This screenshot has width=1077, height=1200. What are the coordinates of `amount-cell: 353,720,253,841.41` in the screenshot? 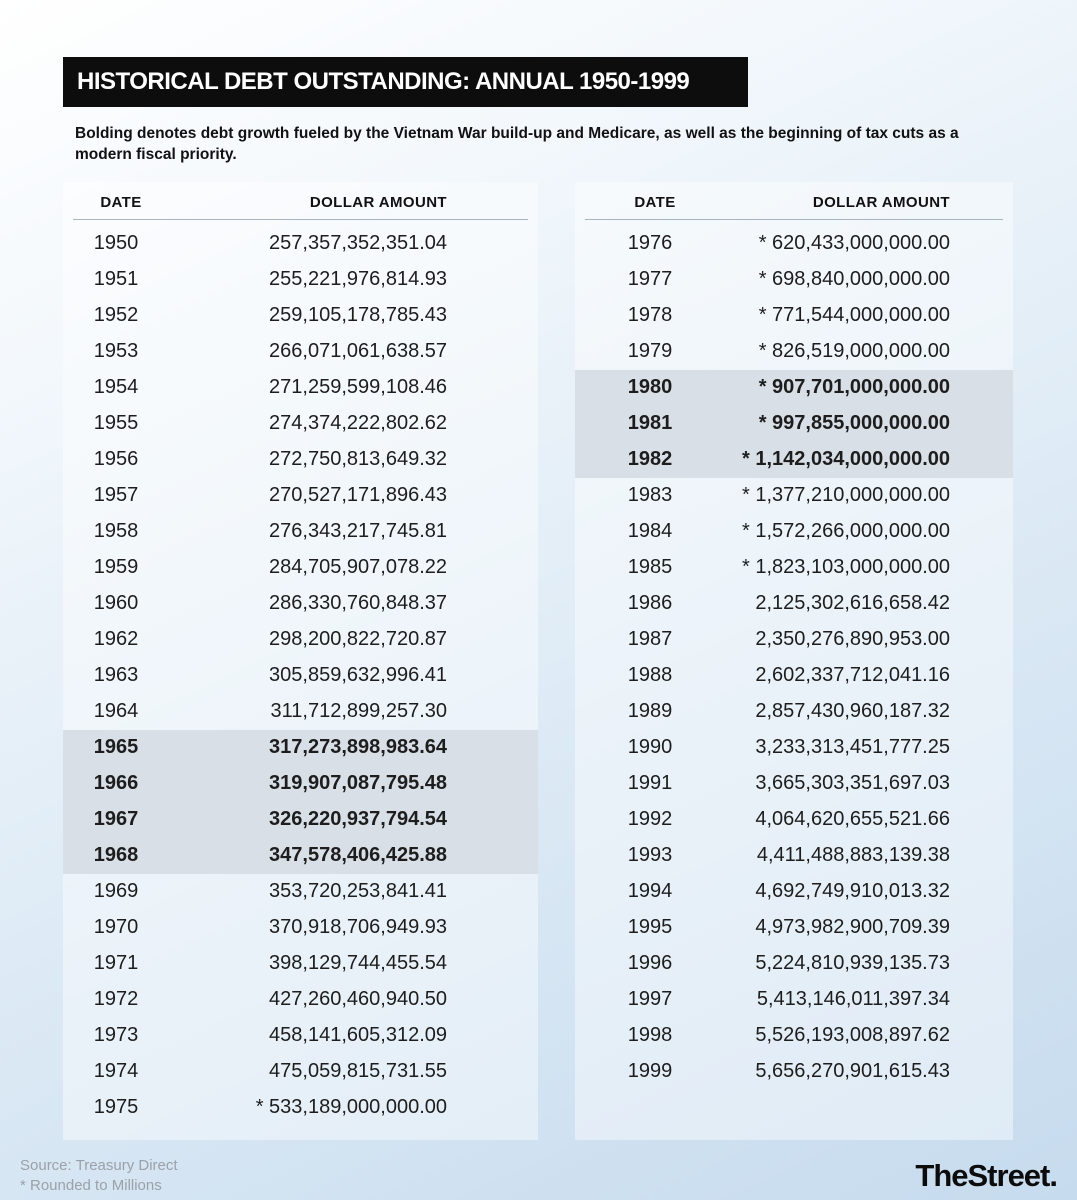 It's located at (358, 891).